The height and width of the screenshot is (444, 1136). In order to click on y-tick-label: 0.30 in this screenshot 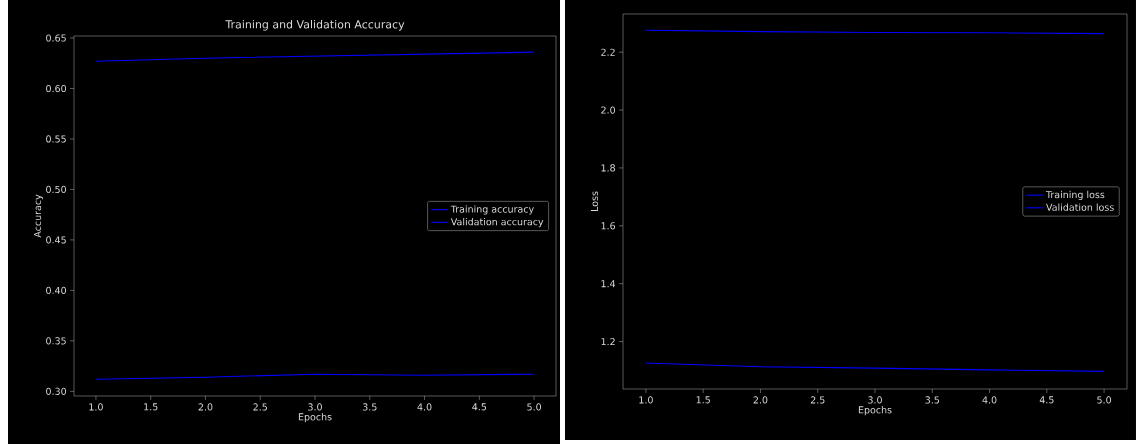, I will do `click(56, 391)`.